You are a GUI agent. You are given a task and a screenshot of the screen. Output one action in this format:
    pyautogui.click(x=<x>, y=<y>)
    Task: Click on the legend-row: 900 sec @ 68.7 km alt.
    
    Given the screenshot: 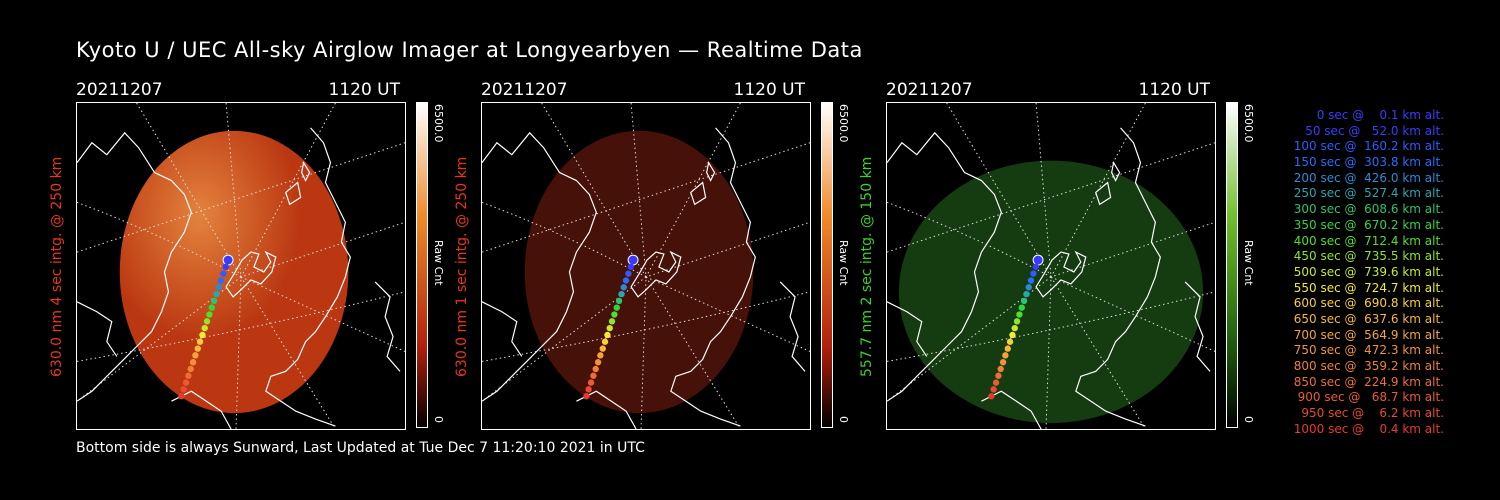 What is the action you would take?
    pyautogui.click(x=1370, y=397)
    